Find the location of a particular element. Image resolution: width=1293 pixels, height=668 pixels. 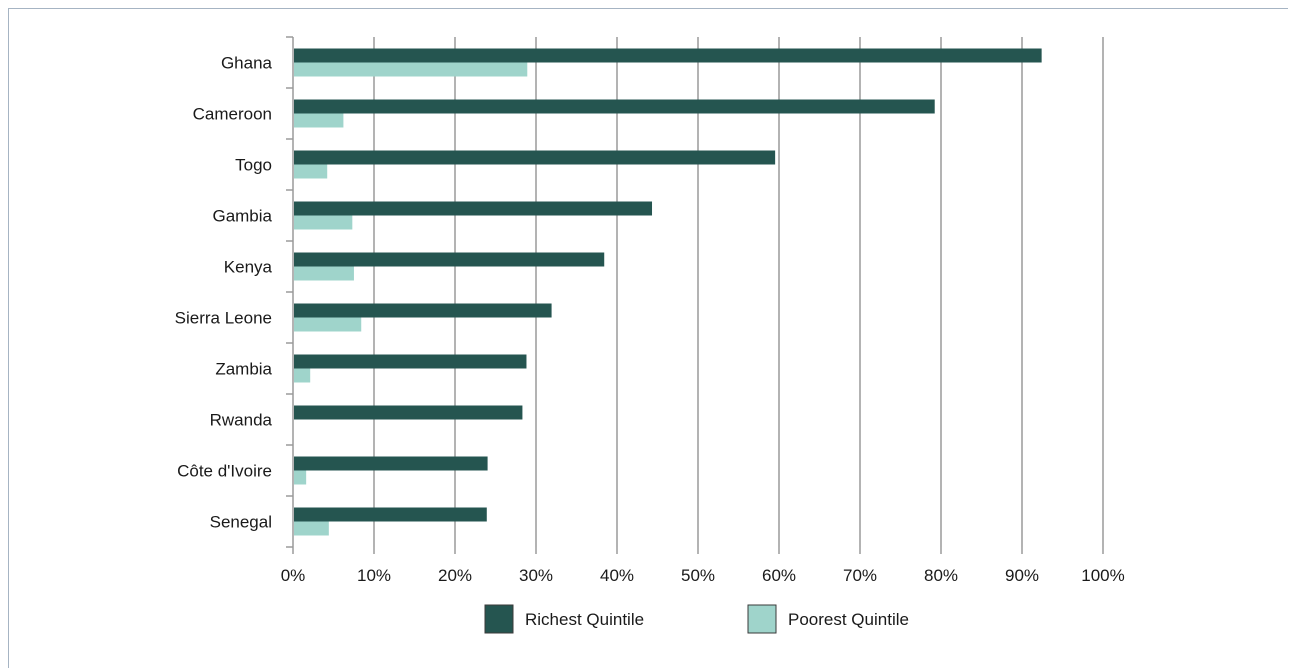

category-label: Rwanda is located at coordinates (241, 420).